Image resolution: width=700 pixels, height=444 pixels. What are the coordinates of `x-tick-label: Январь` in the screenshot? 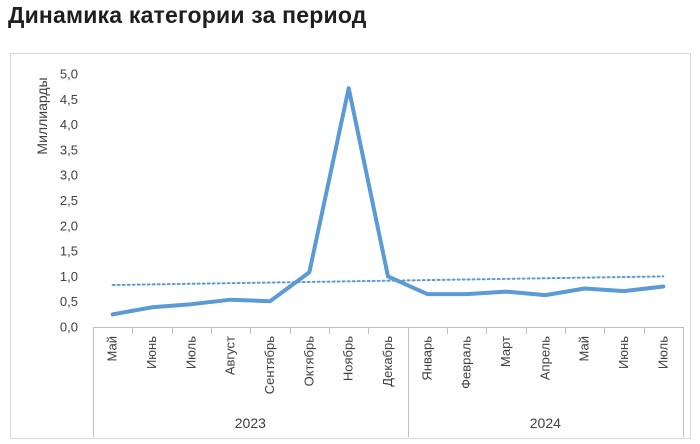 It's located at (426, 358).